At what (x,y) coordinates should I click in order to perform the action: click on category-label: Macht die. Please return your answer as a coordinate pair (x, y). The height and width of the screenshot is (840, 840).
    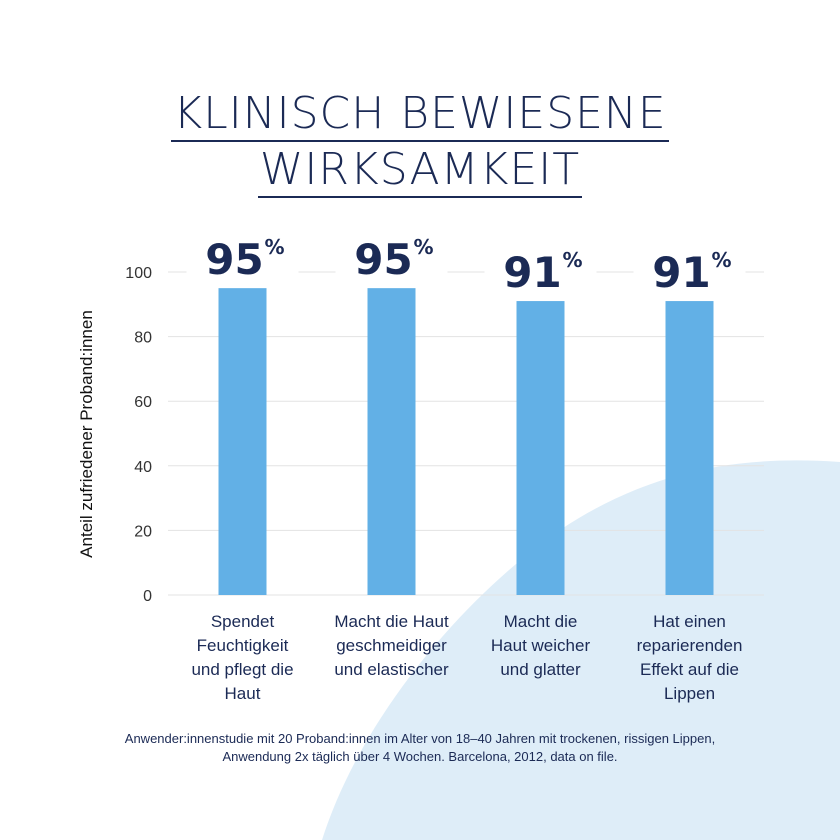
    Looking at the image, I should click on (541, 621).